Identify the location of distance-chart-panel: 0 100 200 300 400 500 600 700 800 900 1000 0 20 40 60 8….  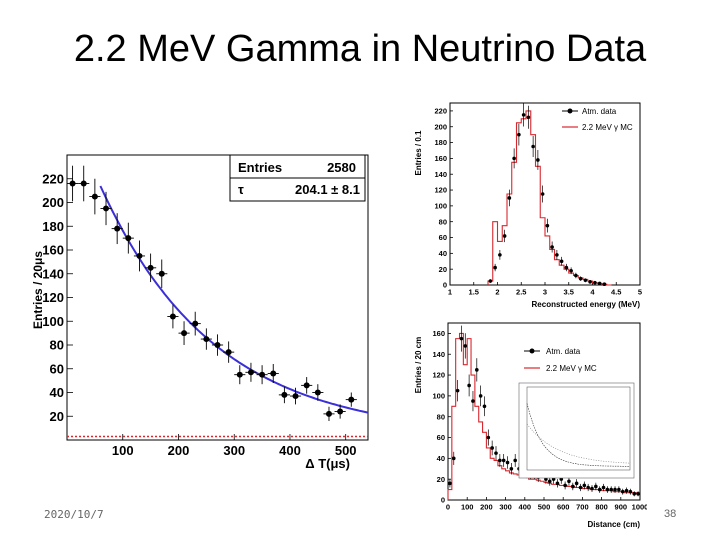
(530, 422).